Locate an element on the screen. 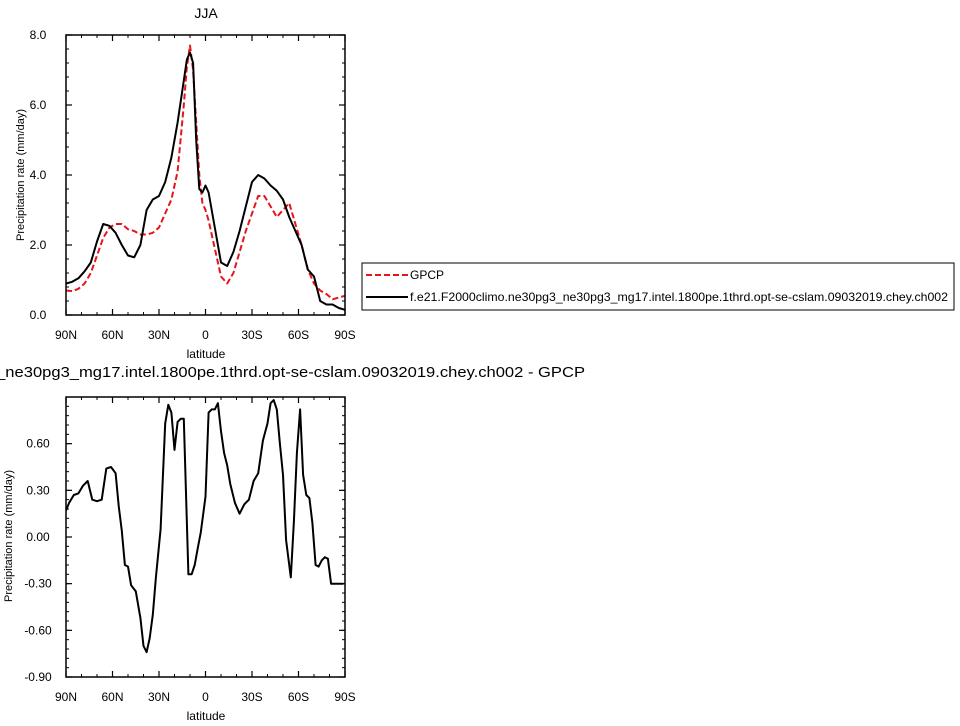  y-tick-label: 0.0 is located at coordinates (38, 315).